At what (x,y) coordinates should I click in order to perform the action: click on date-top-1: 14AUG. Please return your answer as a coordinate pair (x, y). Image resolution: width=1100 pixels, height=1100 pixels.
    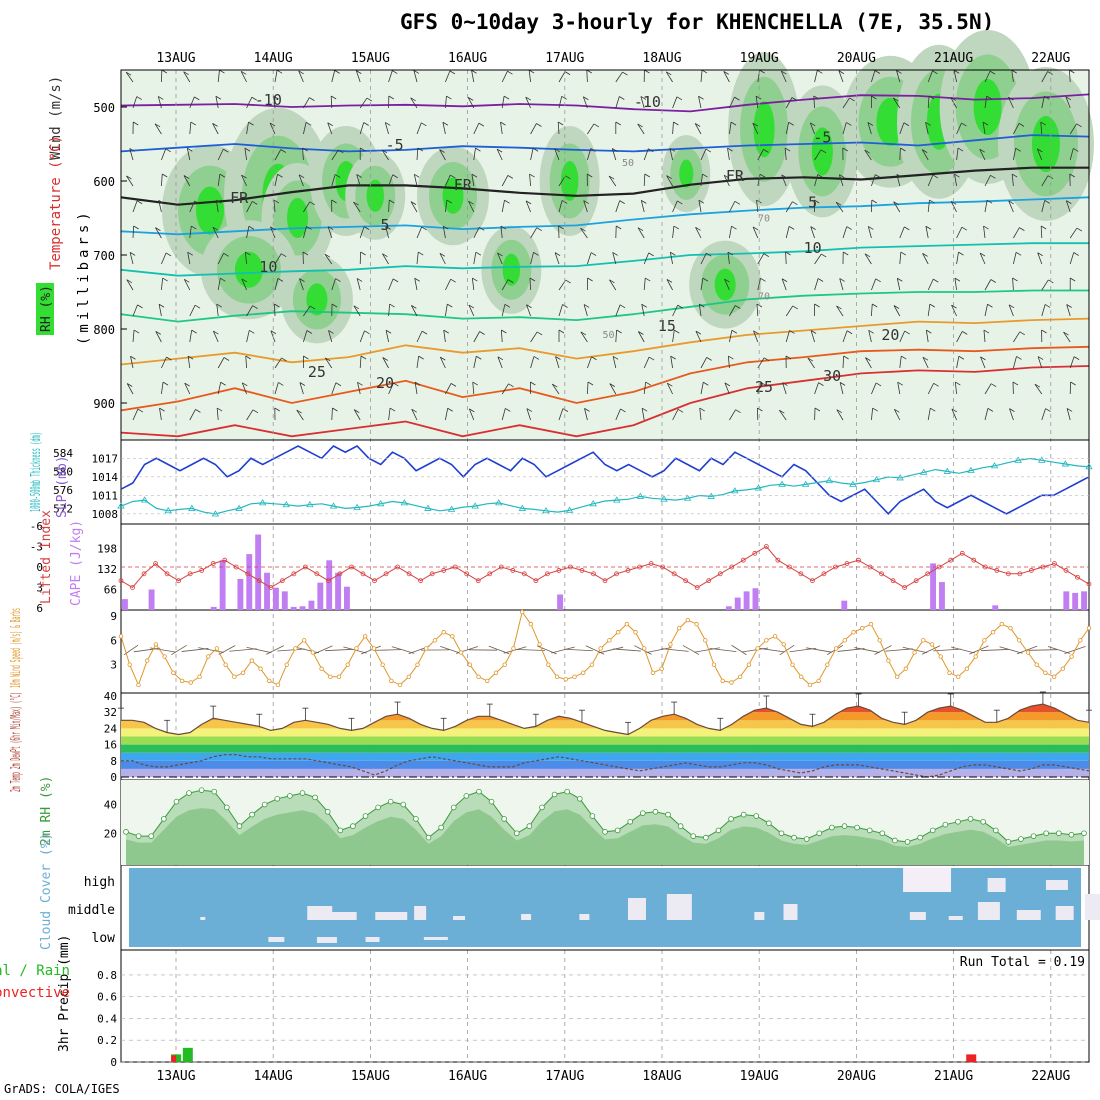
    Looking at the image, I should click on (273, 58).